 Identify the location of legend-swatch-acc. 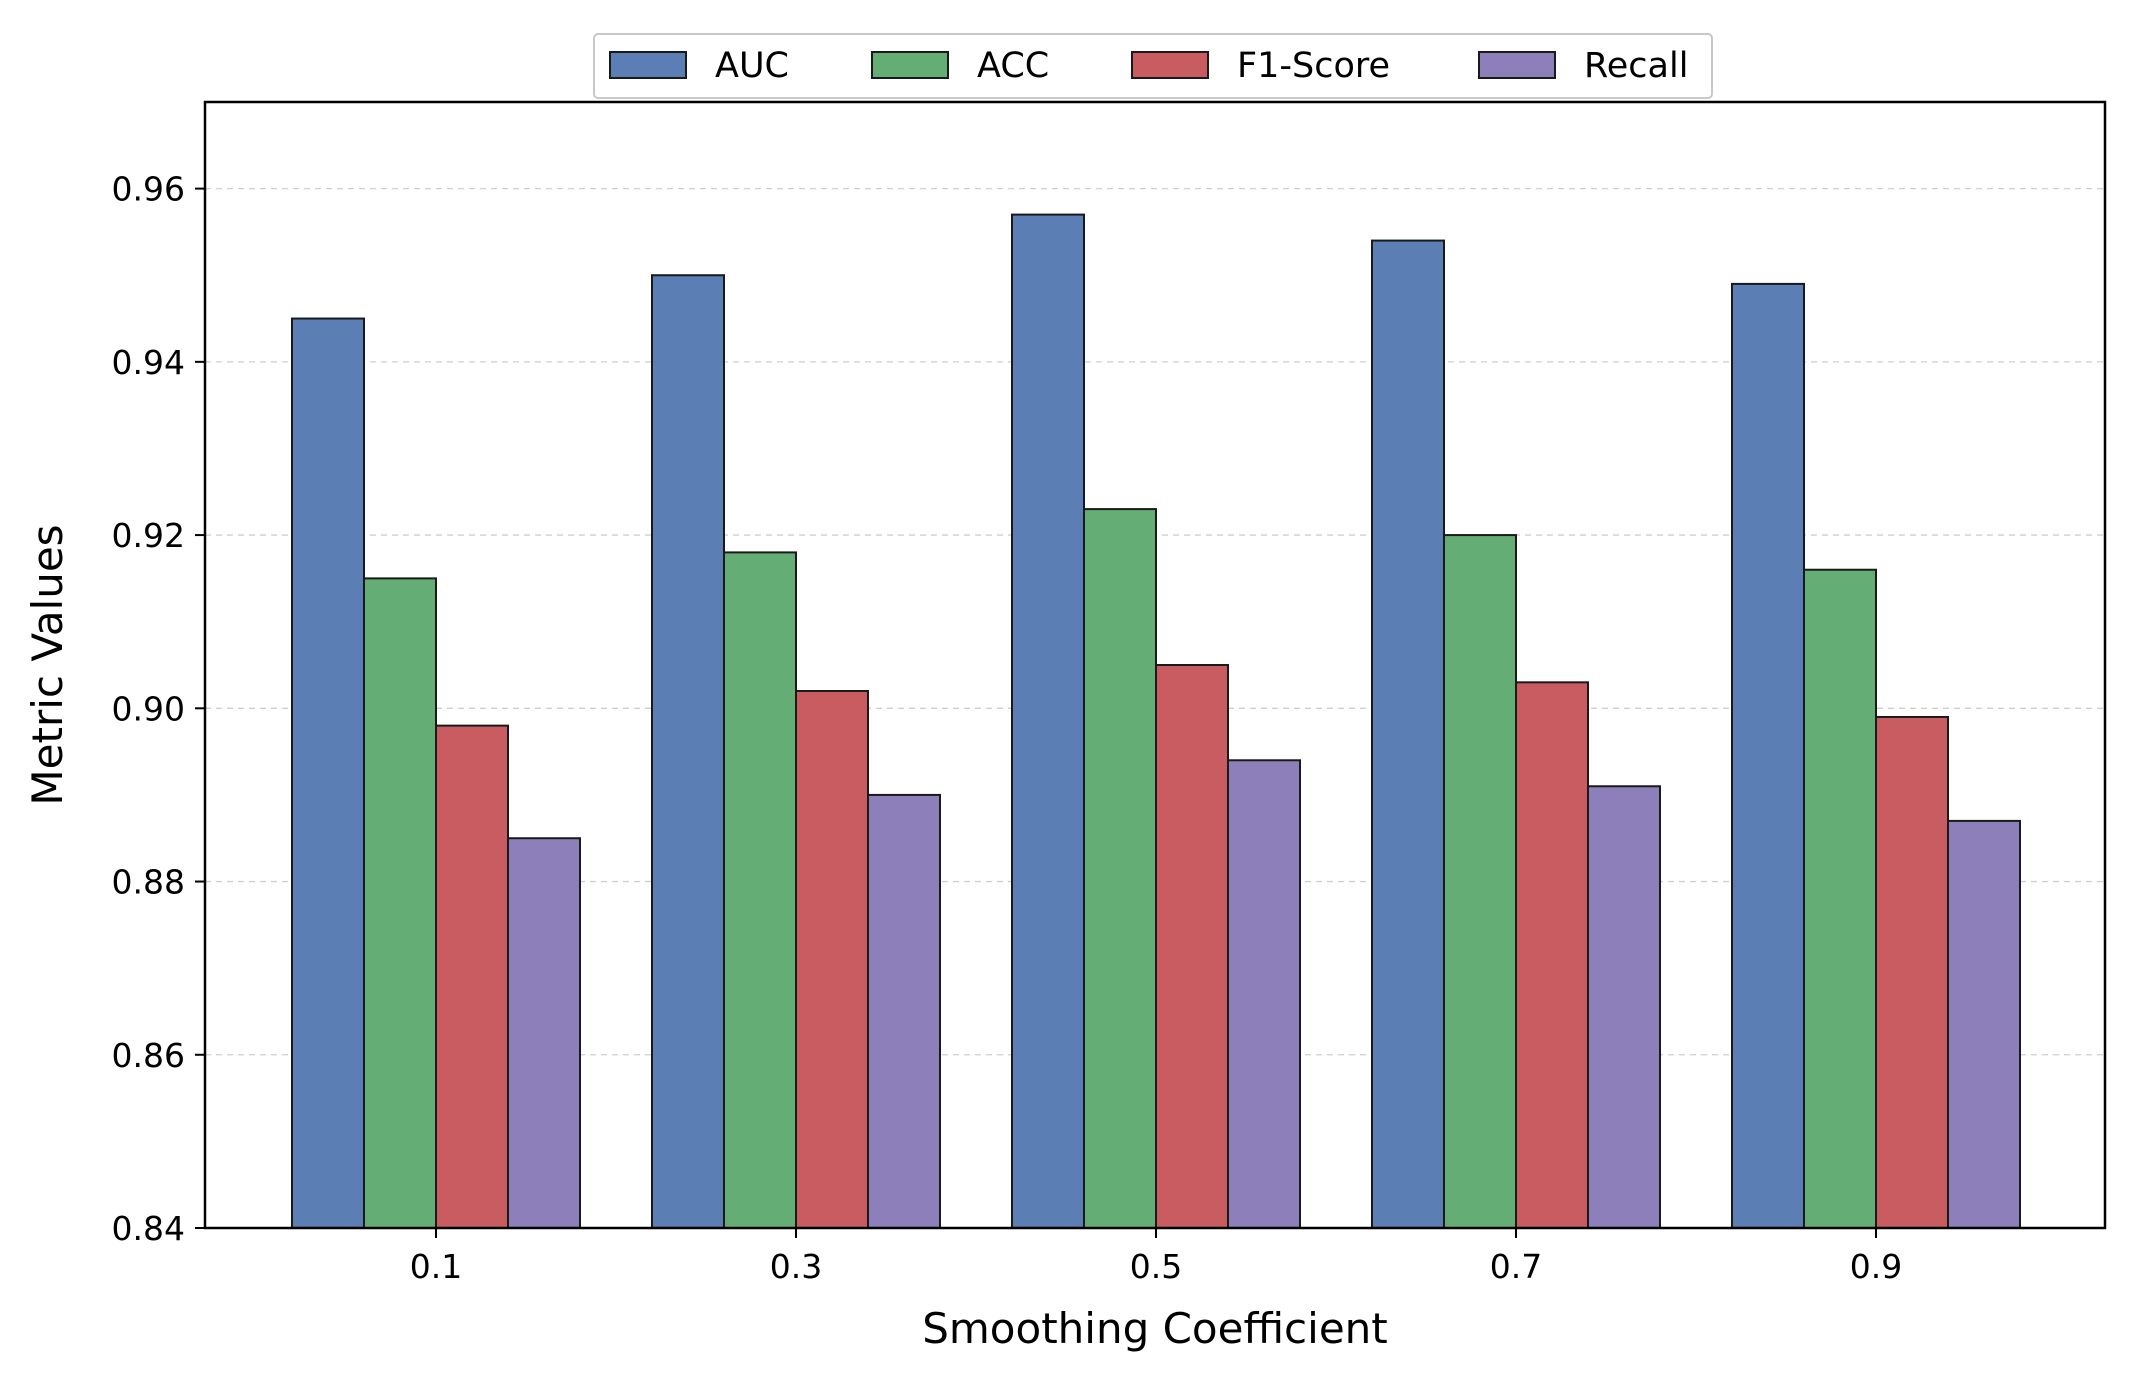
(910, 65).